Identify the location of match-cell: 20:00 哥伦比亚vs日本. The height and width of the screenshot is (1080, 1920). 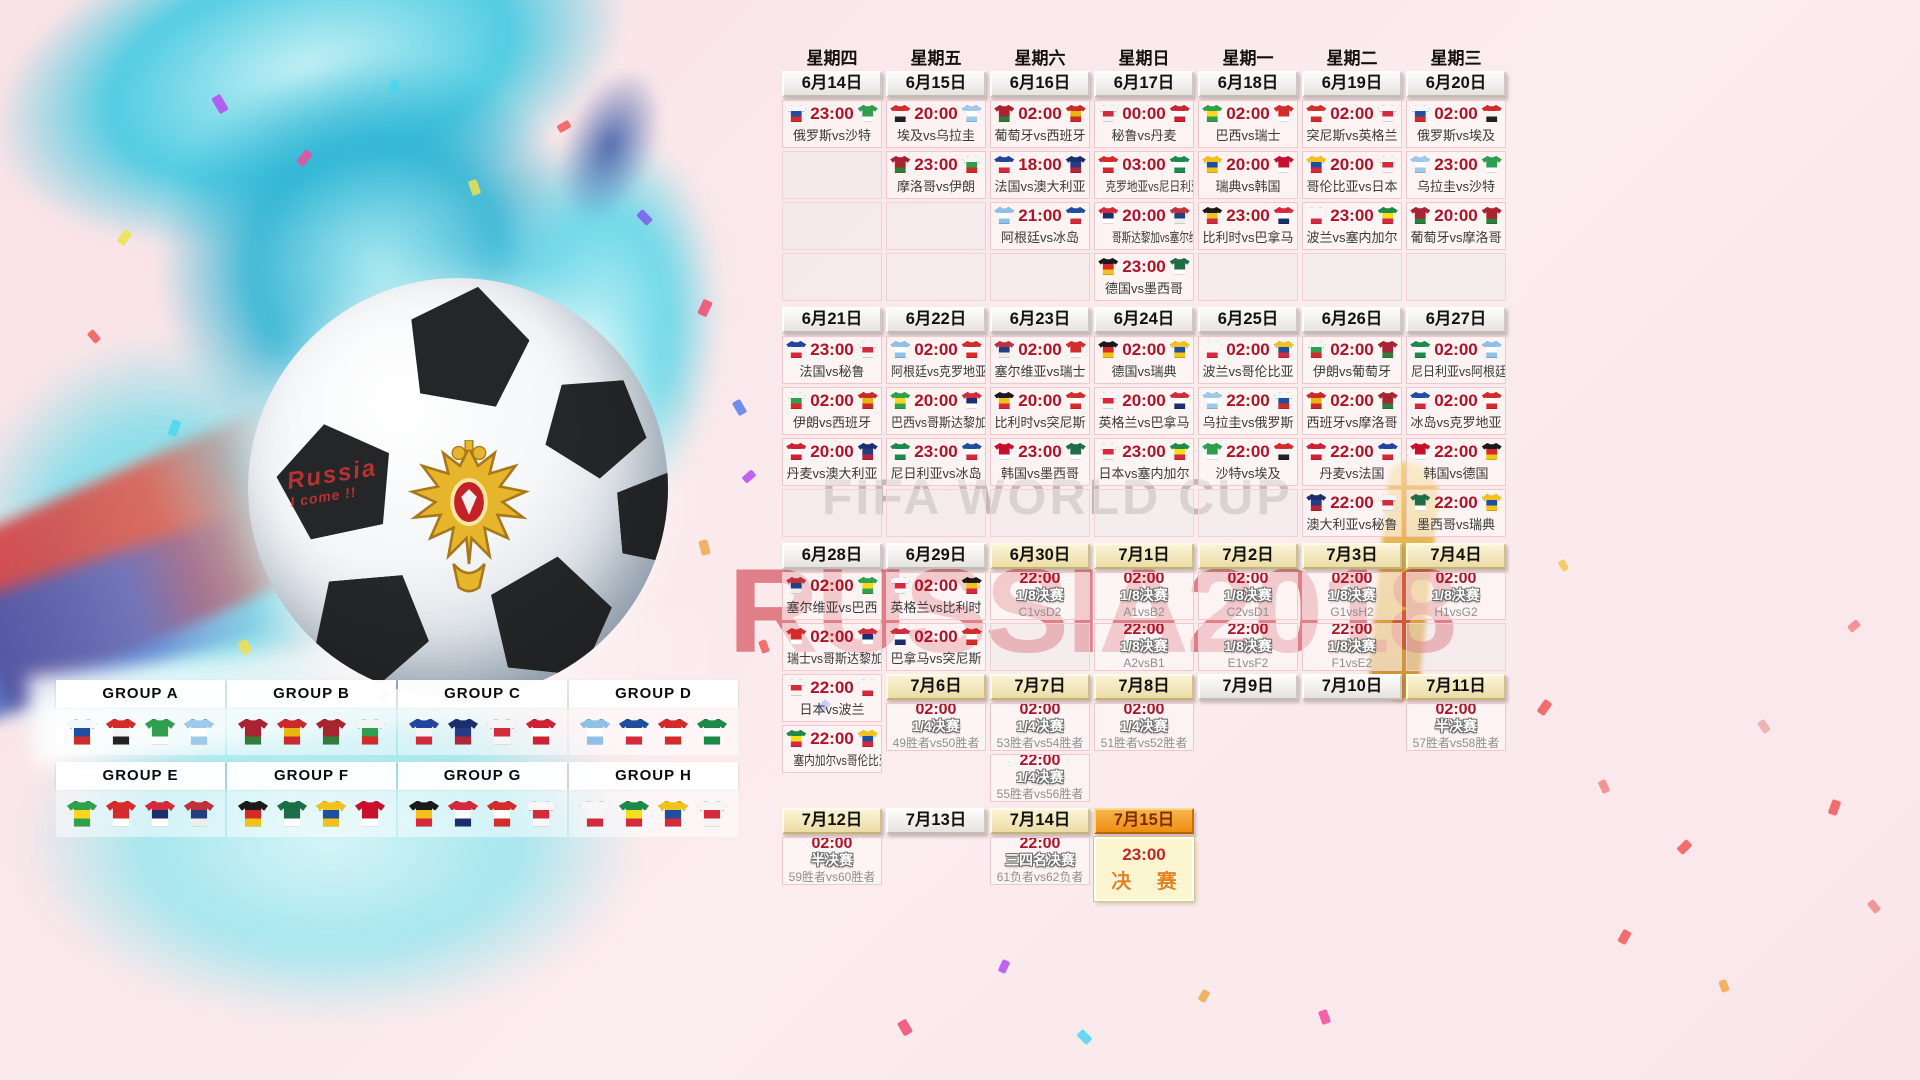
(1352, 175).